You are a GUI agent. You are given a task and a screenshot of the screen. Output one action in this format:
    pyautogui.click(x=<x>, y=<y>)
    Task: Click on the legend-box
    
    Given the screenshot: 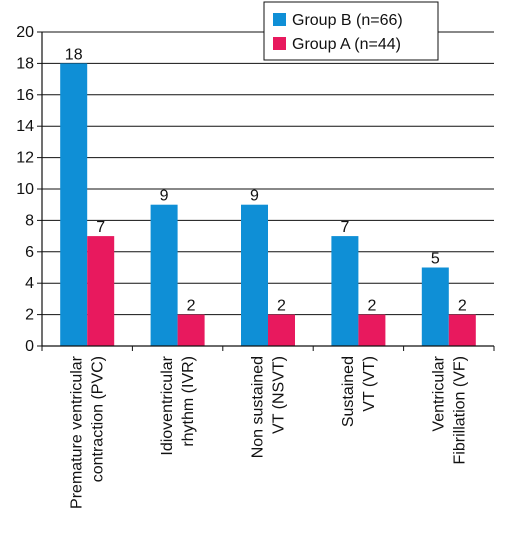 What is the action you would take?
    pyautogui.click(x=351, y=31)
    